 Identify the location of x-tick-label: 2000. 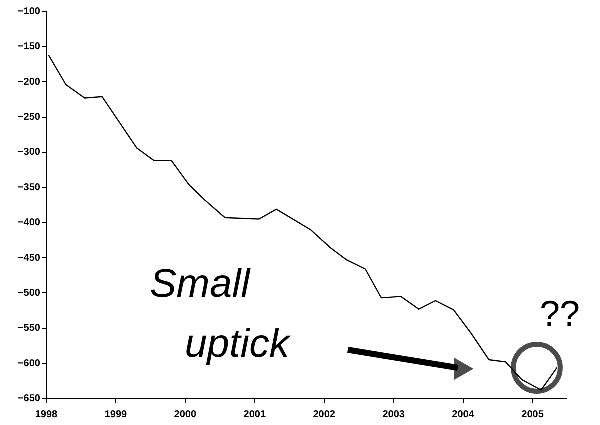
(185, 415).